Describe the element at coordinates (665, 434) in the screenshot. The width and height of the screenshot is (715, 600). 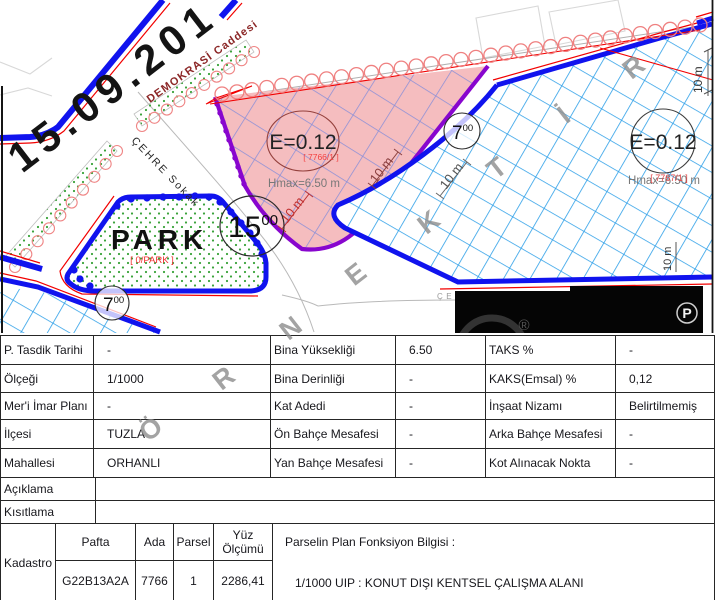
I see `arka-bahce-mesafesi-value: -` at that location.